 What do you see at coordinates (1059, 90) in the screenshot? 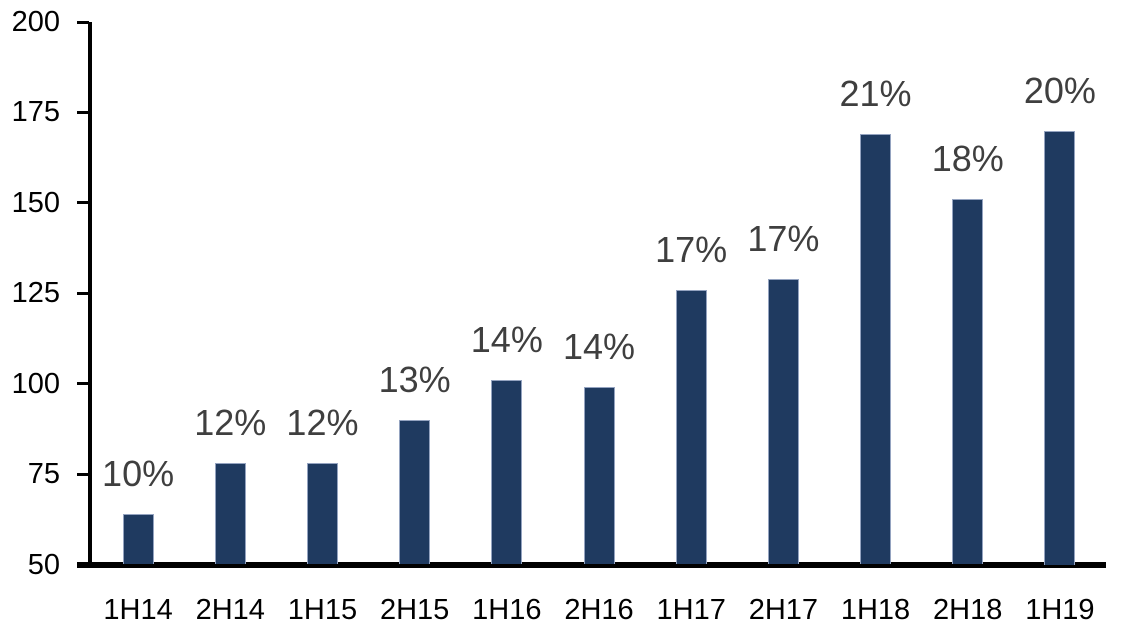
I see `bar-data-label: 20%` at bounding box center [1059, 90].